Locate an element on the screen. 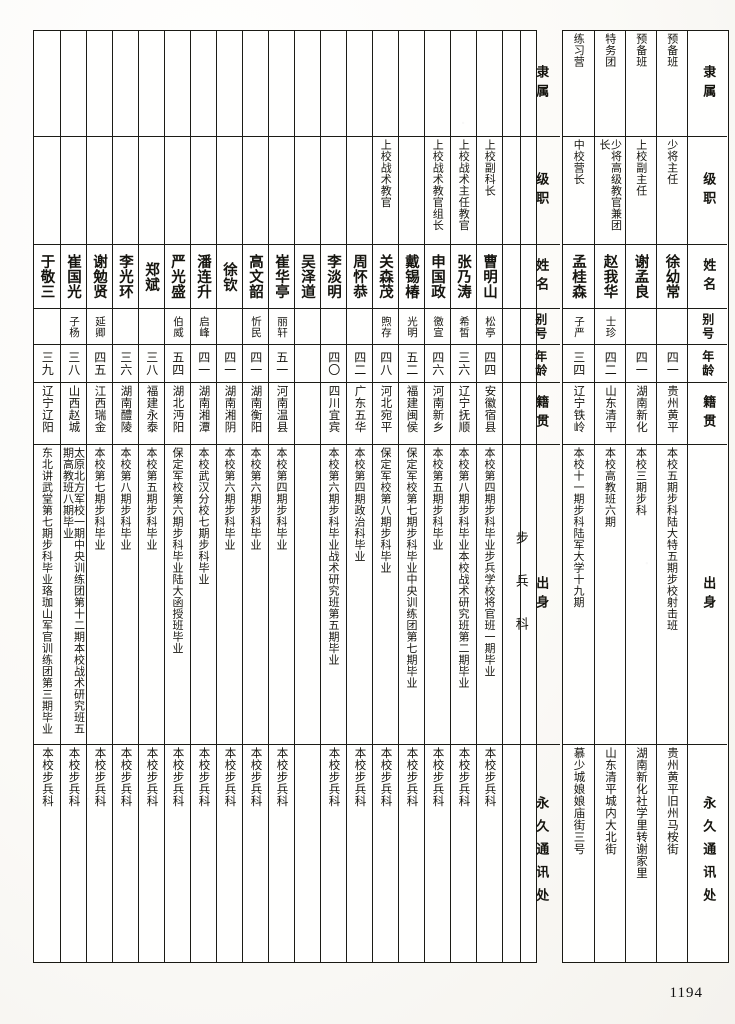 The width and height of the screenshot is (735, 1024). cell-text: 辽宁辽阳 is located at coordinates (47, 409).